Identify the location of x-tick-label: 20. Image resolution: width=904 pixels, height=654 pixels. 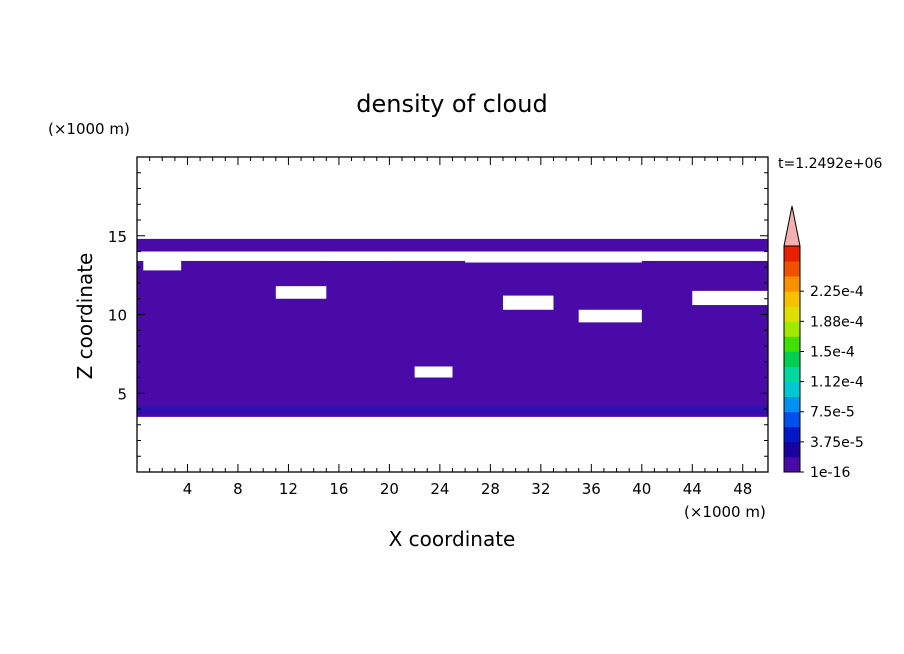
(389, 489).